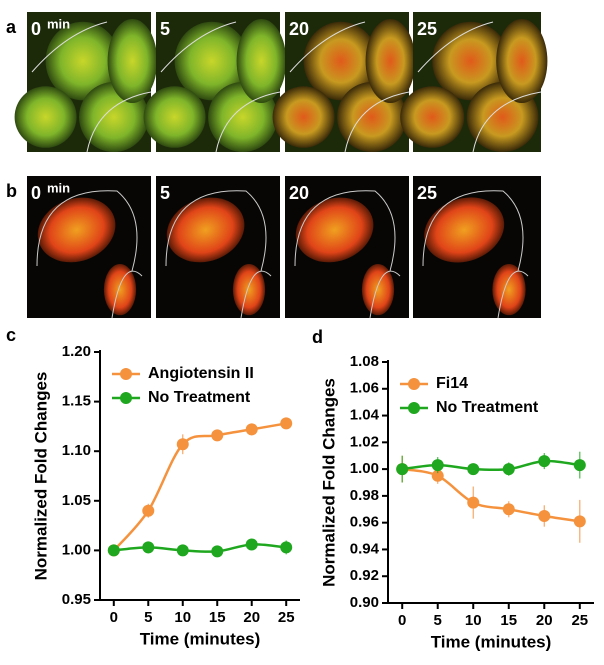  What do you see at coordinates (76, 351) in the screenshot?
I see `y-tick-label: 1.20` at bounding box center [76, 351].